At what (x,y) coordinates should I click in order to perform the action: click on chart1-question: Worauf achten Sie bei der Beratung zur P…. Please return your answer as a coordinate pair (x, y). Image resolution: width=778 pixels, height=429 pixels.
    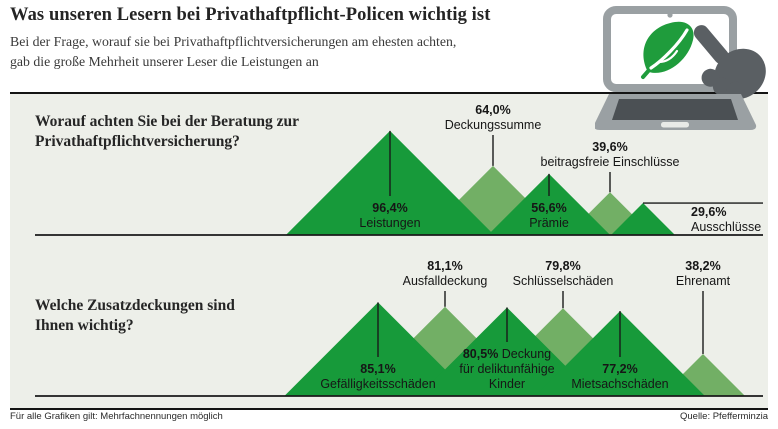
    Looking at the image, I should click on (167, 132).